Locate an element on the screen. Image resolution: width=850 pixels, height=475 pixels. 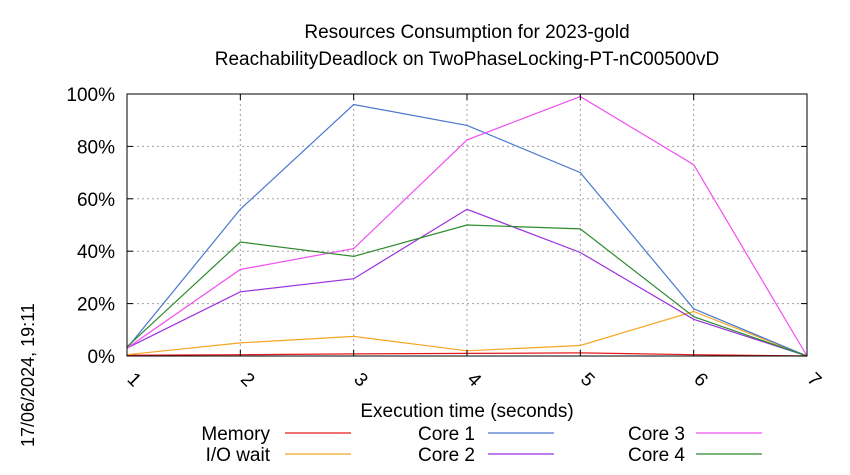
legend-label-memory: Memory is located at coordinates (235, 434).